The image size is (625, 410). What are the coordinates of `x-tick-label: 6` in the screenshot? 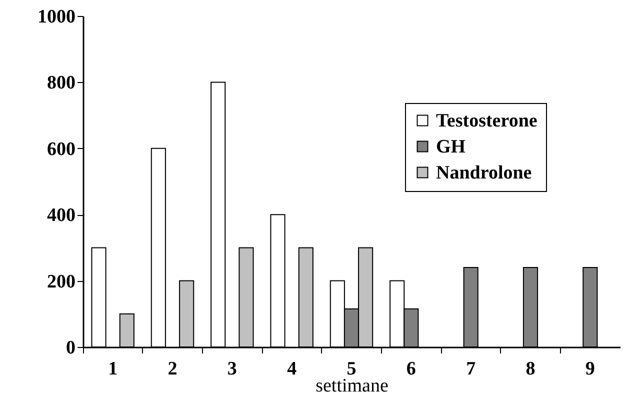 It's located at (411, 369).